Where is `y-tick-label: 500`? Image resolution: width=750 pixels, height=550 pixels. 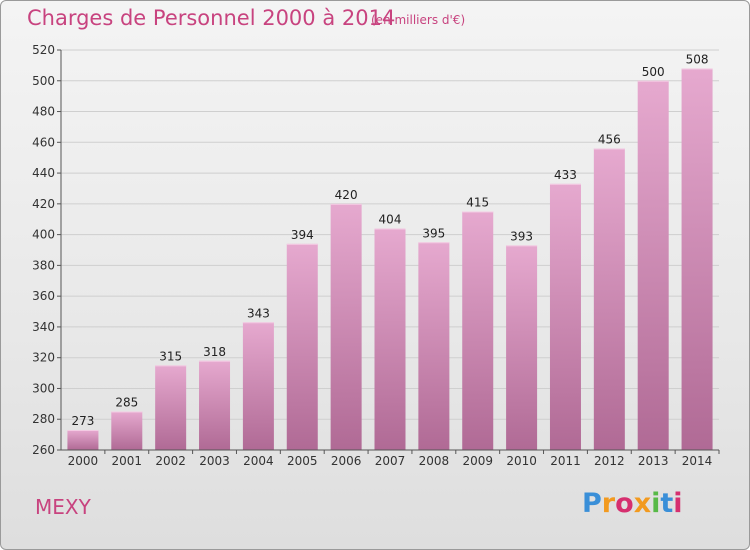
y-tick-label: 500 is located at coordinates (43, 81).